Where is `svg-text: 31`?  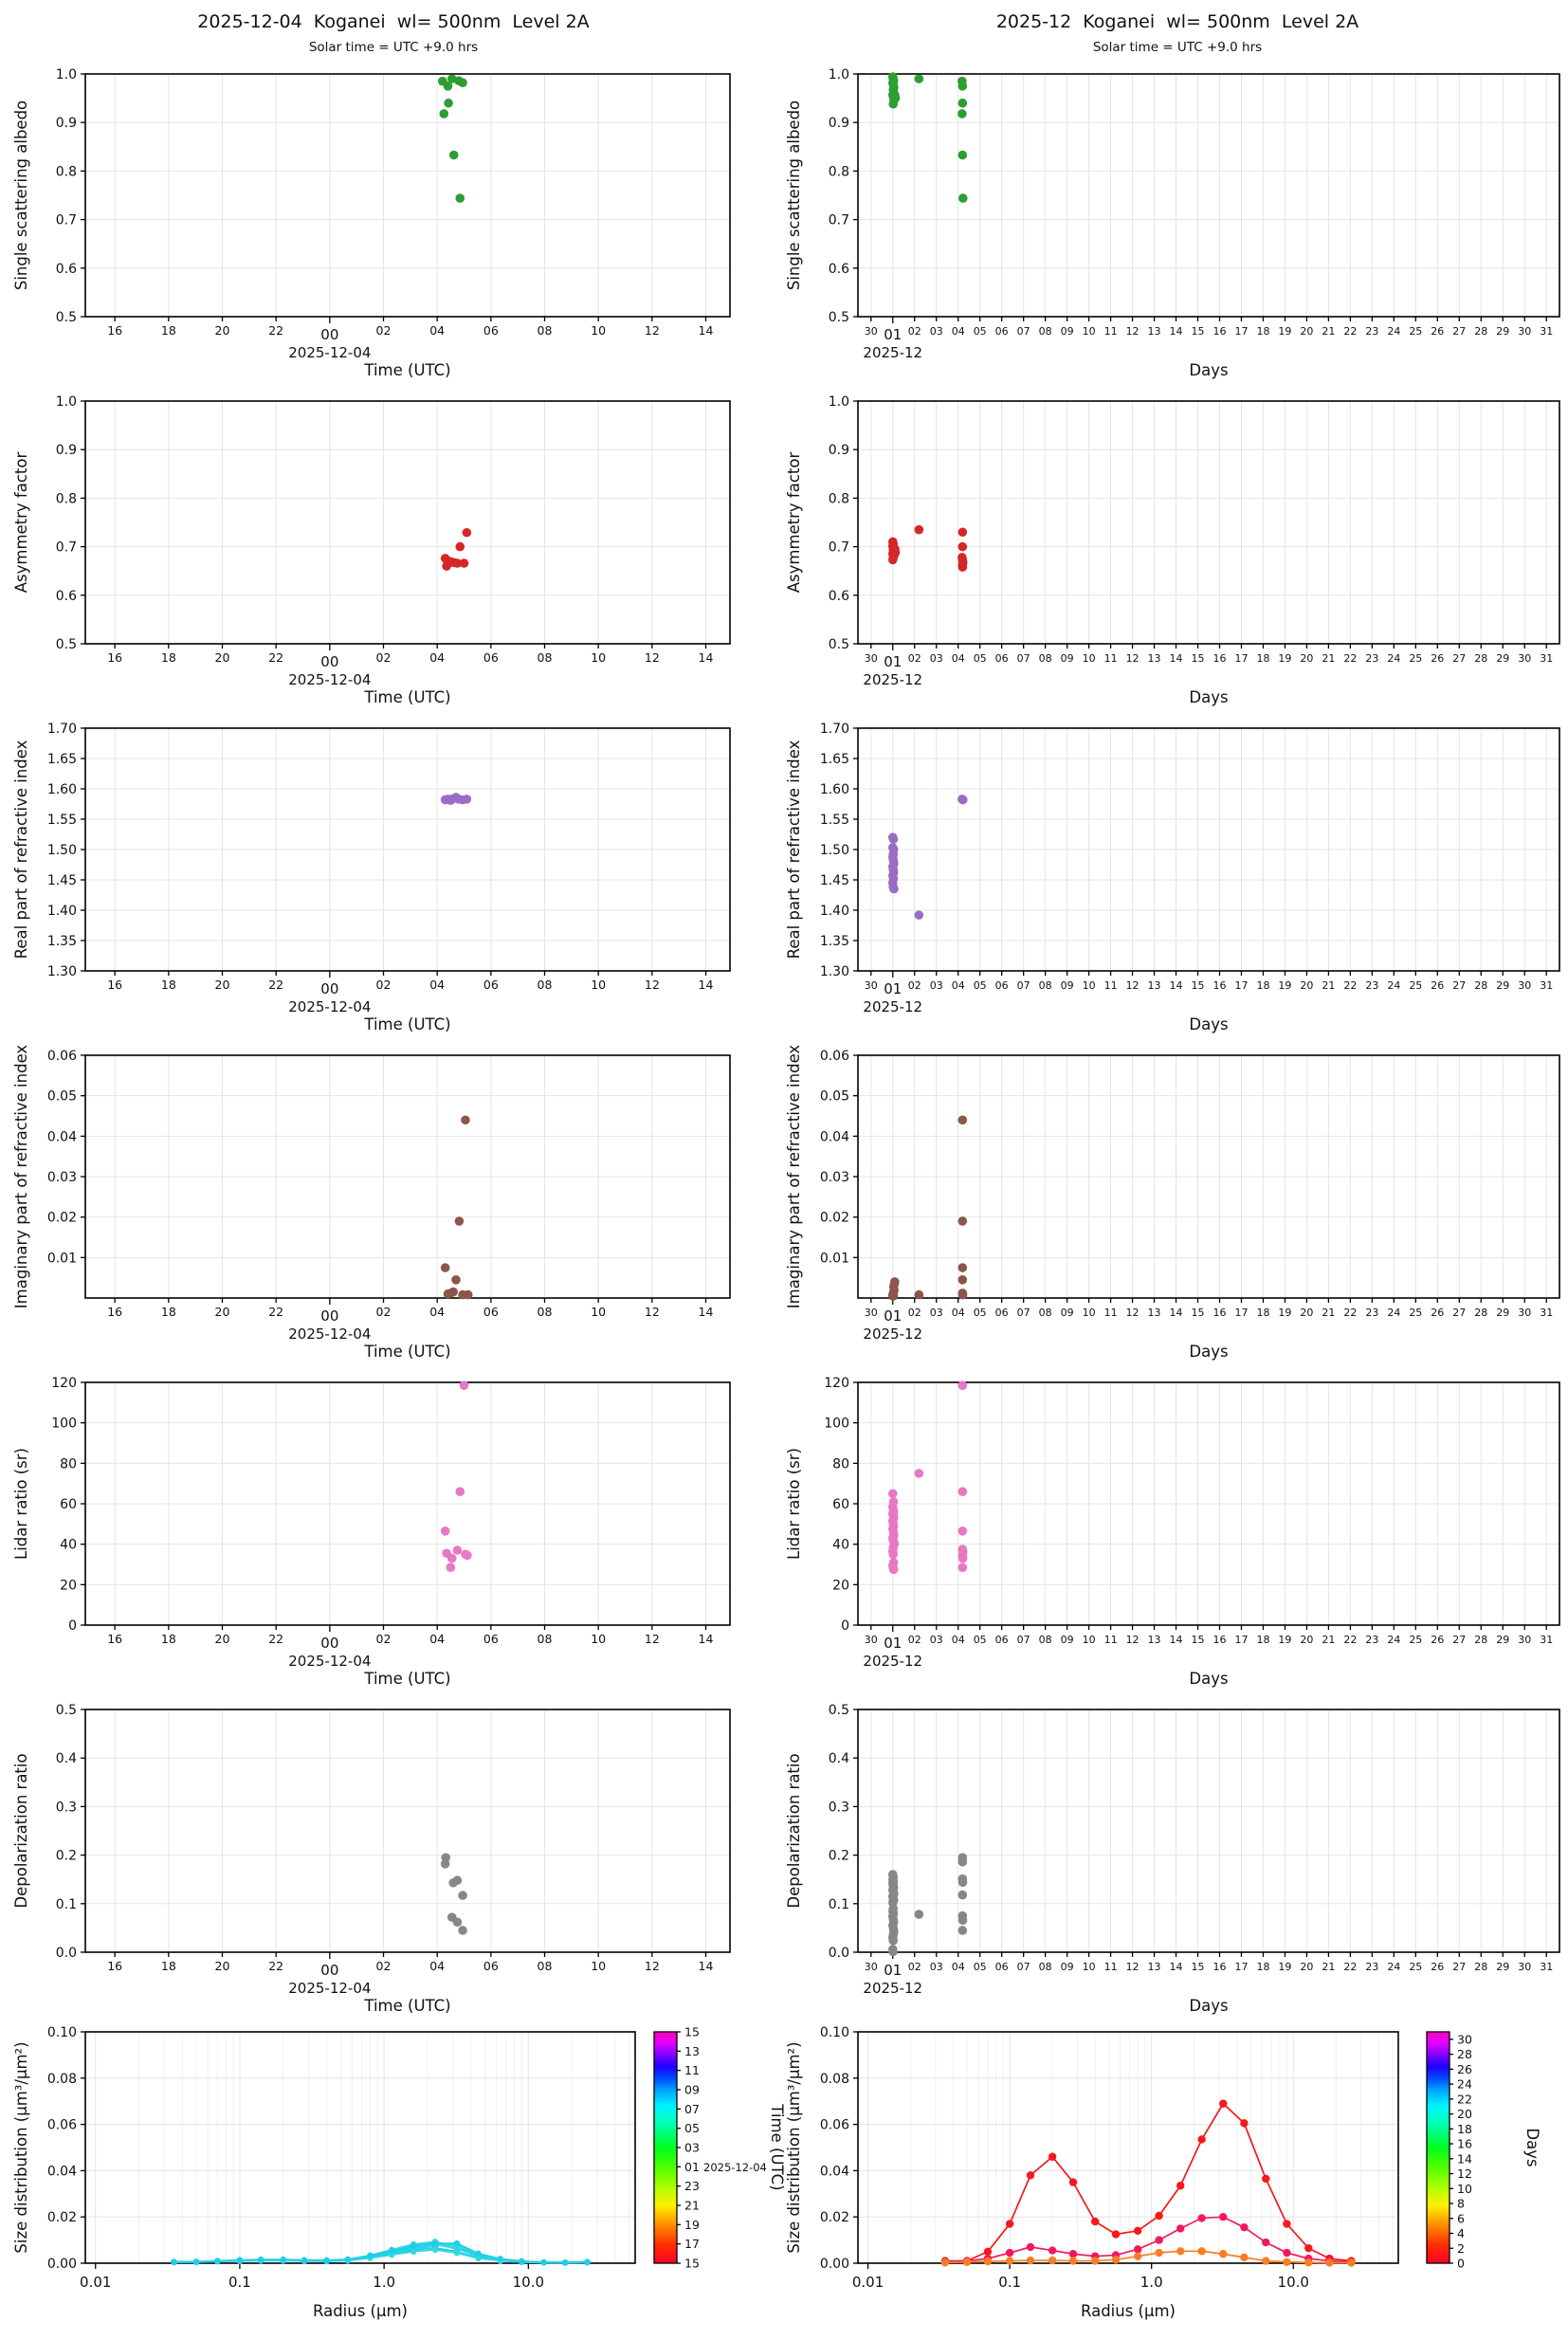 svg-text: 31 is located at coordinates (1546, 658).